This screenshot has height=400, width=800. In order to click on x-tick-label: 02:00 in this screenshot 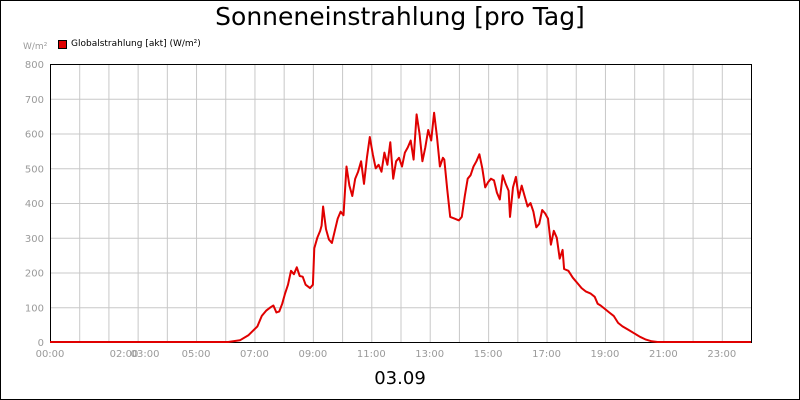, I will do `click(124, 354)`.